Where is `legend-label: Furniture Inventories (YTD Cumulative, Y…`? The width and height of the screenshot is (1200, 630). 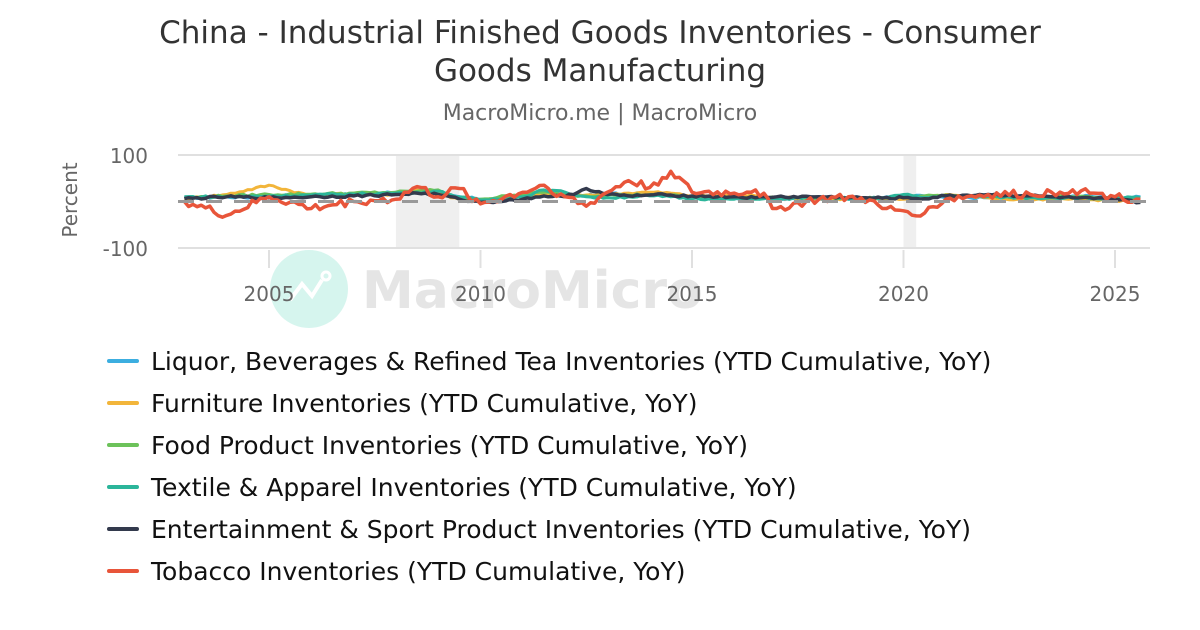
legend-label: Furniture Inventories (YTD Cumulative, Y… is located at coordinates (424, 403).